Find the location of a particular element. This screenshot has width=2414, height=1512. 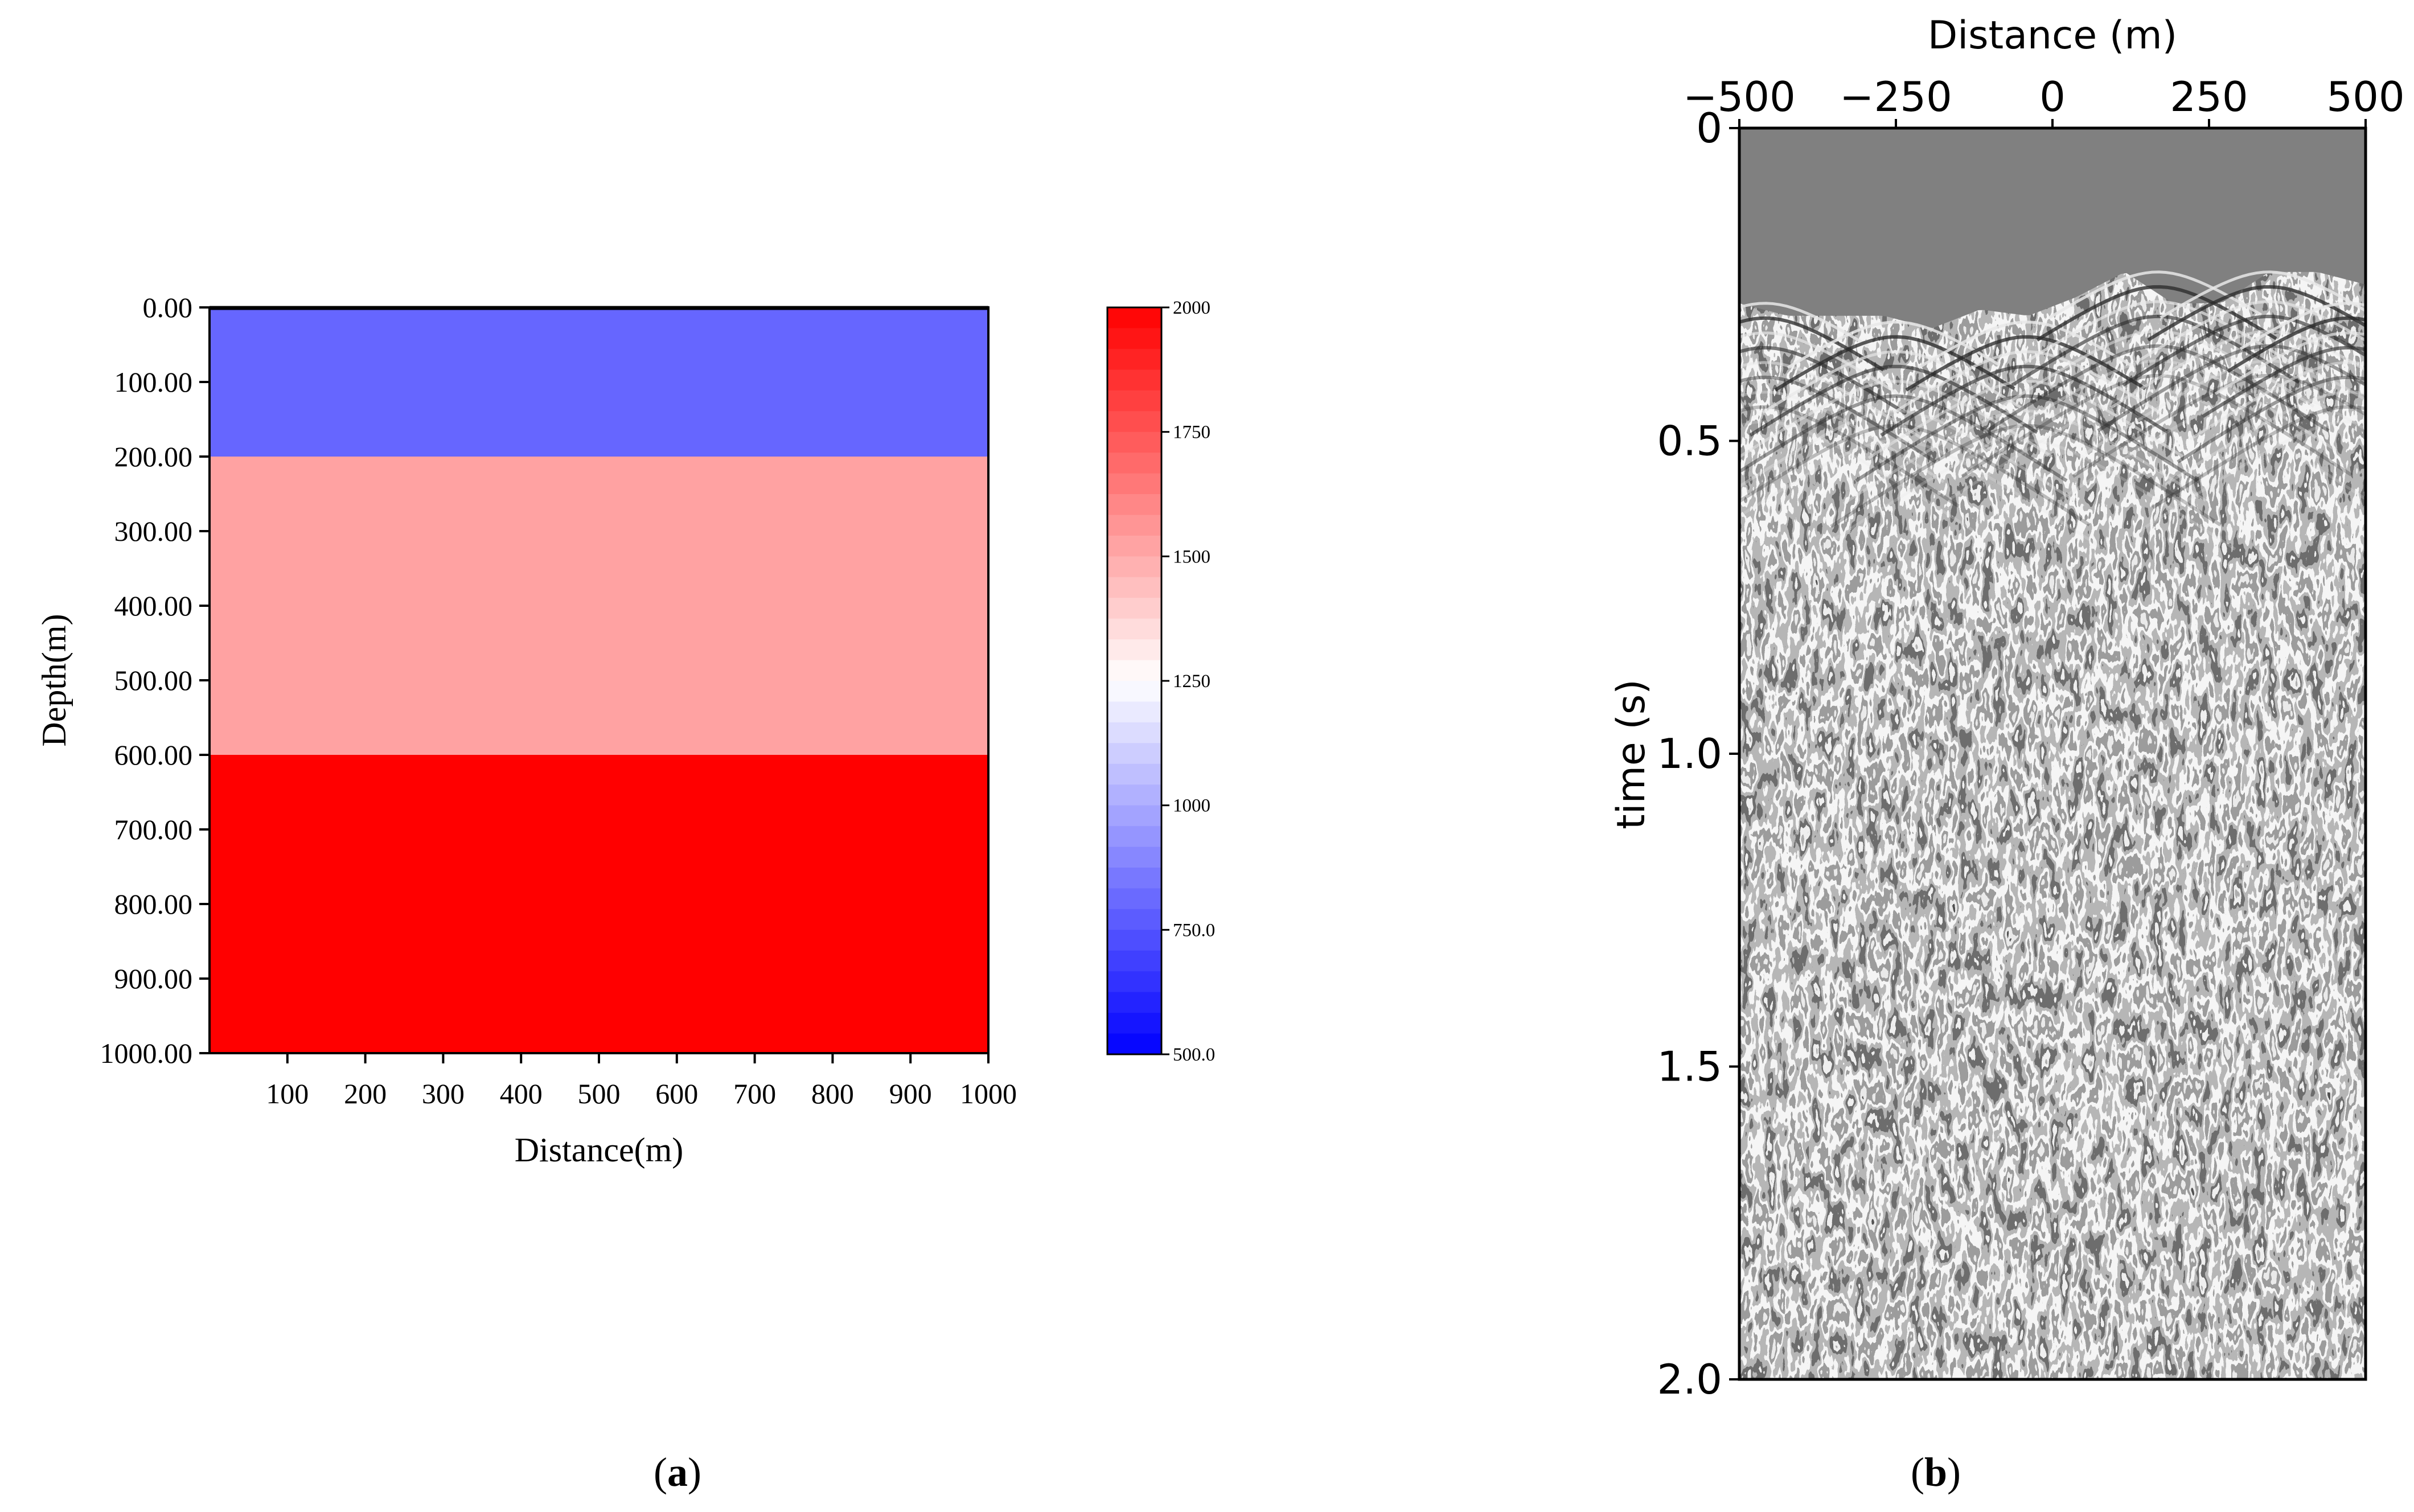

seismic-distance-tick-label: 0 is located at coordinates (2052, 97).